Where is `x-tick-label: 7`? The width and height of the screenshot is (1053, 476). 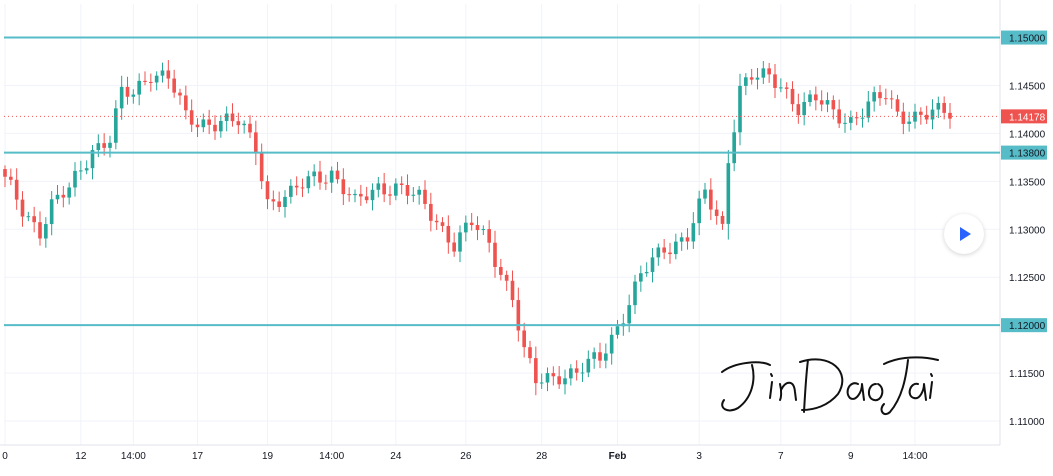
x-tick-label: 7 is located at coordinates (781, 456).